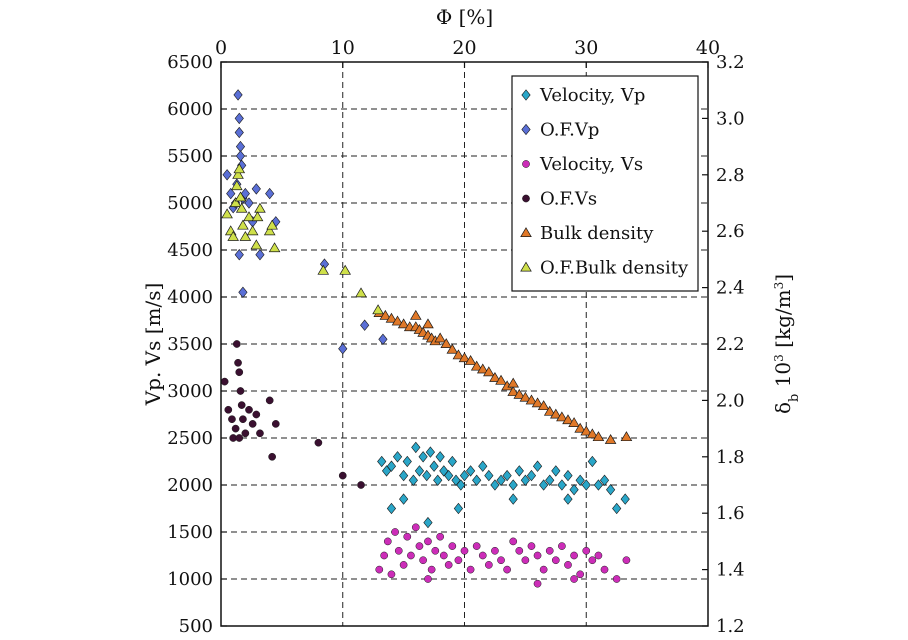 This screenshot has height=640, width=908. Describe the element at coordinates (730, 626) in the screenshot. I see `y-right-tick-label: 1.2` at that location.